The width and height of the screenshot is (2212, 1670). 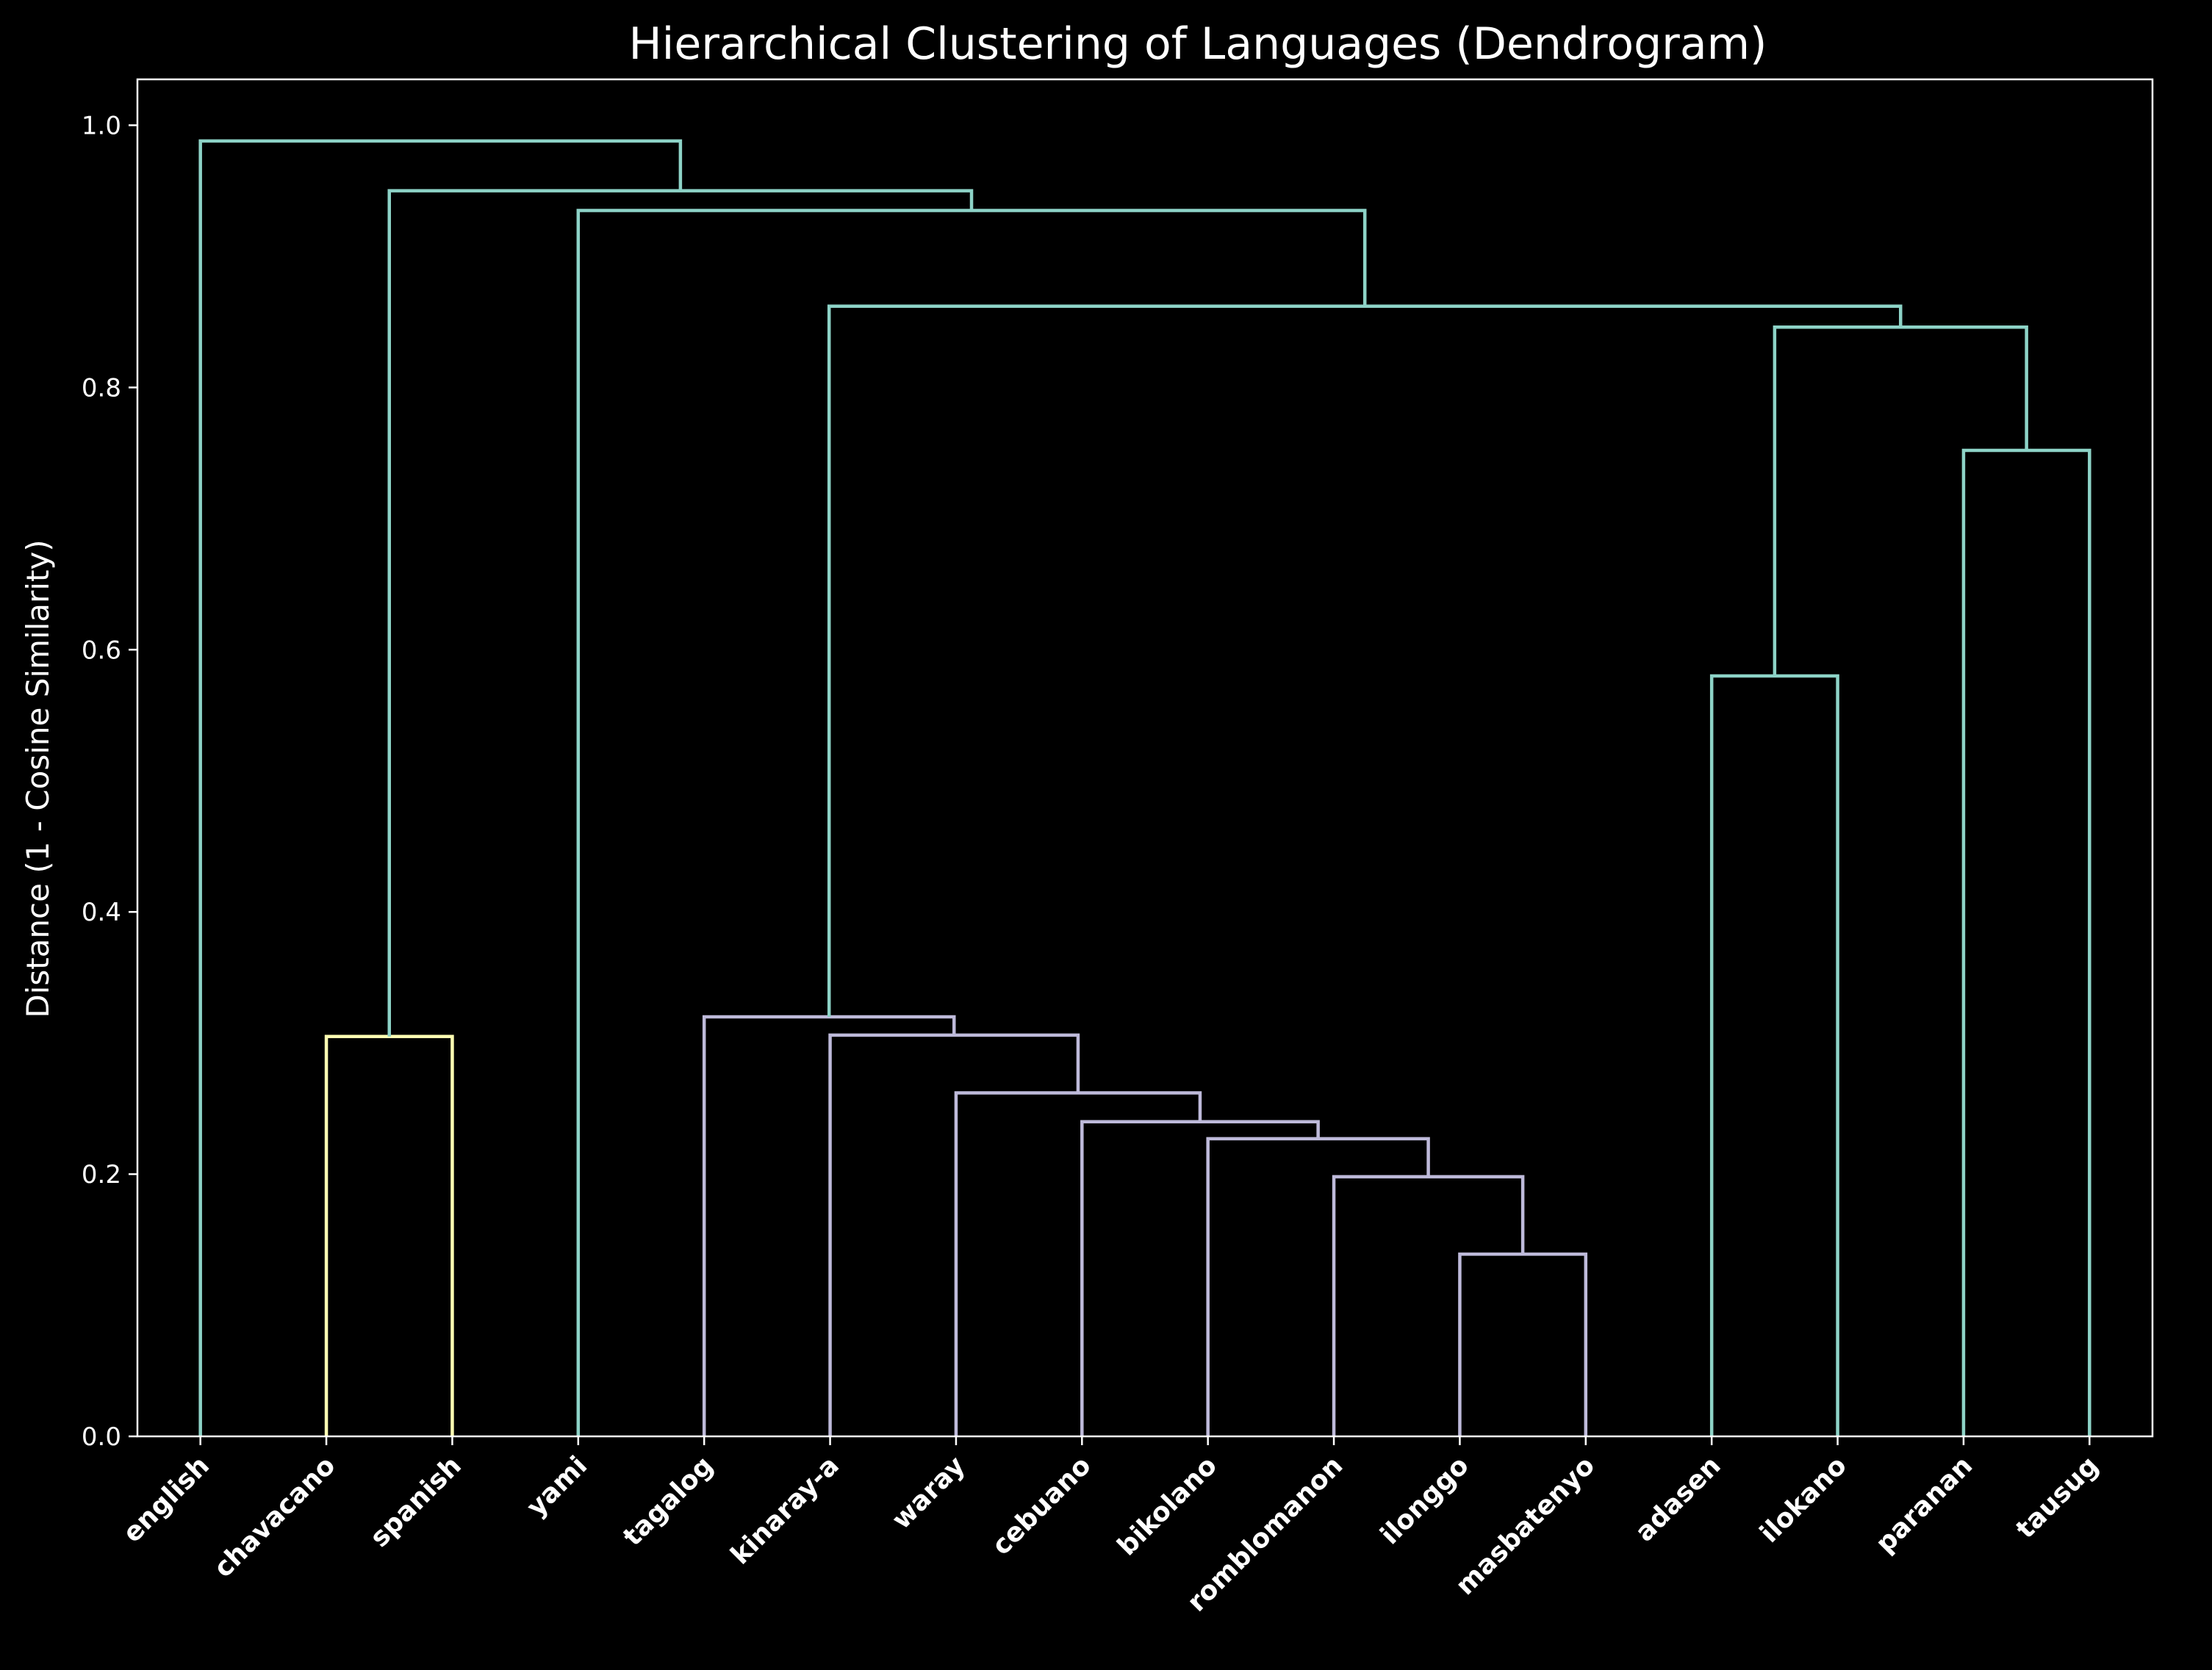 What do you see at coordinates (101, 126) in the screenshot?
I see `y-tick-label: 1.0` at bounding box center [101, 126].